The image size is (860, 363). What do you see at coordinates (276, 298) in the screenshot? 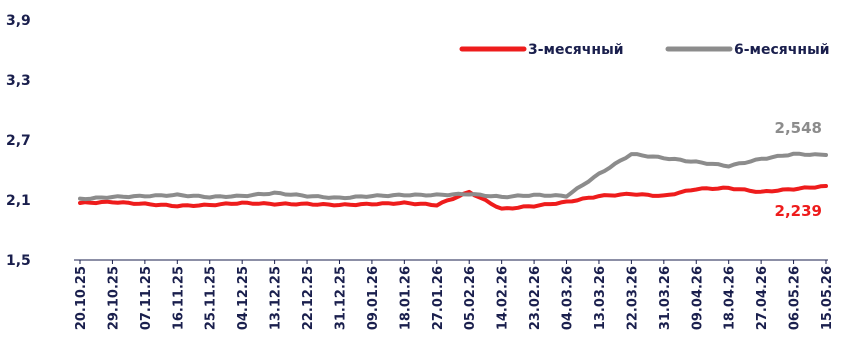
I see `x-tick-label: 13.12.25` at bounding box center [276, 298].